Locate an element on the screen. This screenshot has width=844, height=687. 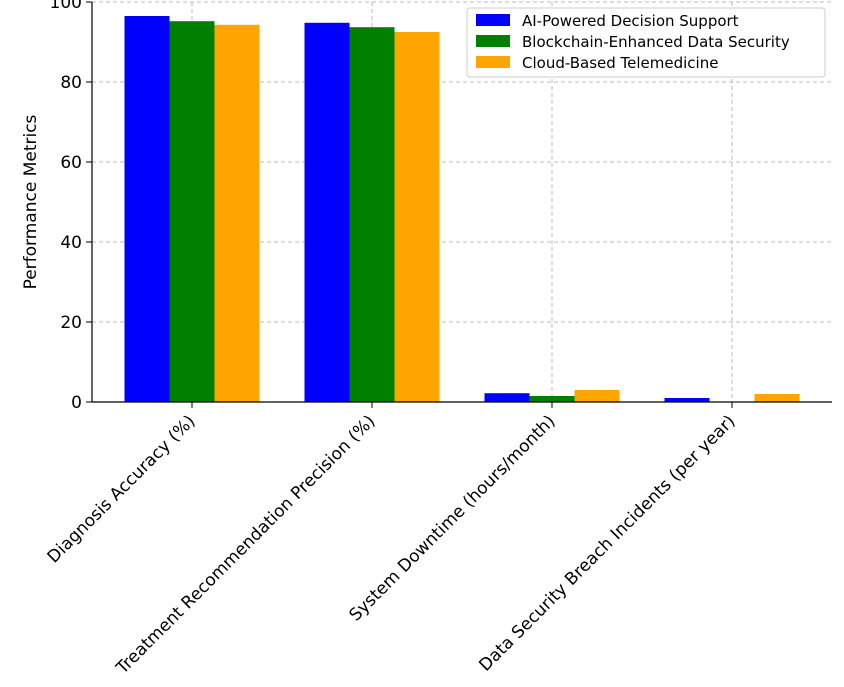
y-tick-label: 60 is located at coordinates (71, 163).